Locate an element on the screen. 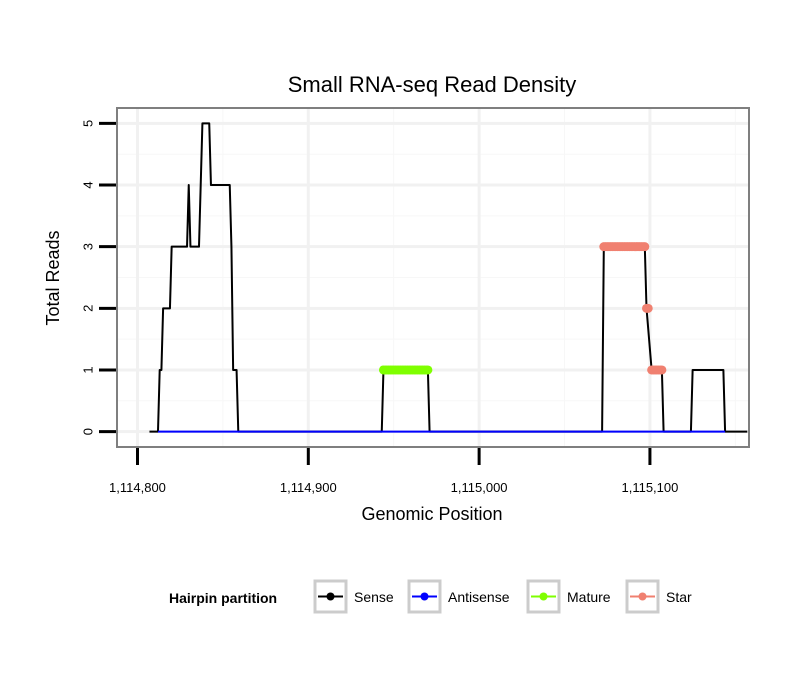  legend-label-mature: Mature is located at coordinates (589, 597).